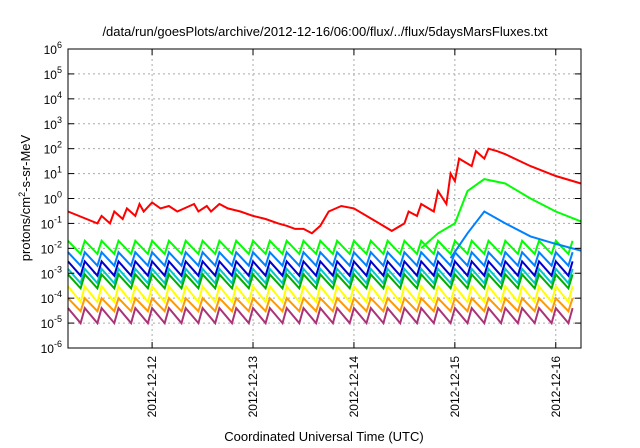  What do you see at coordinates (53, 123) in the screenshot?
I see `y-tick-label: 10³` at bounding box center [53, 123].